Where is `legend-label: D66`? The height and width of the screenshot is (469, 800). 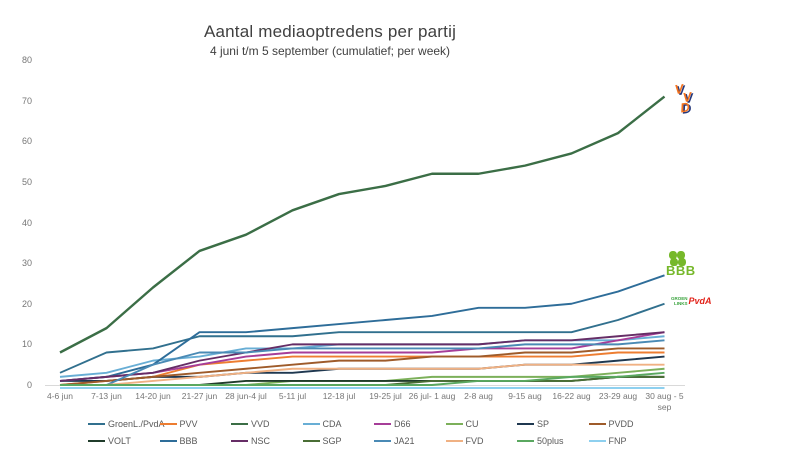
legend-label: D66 is located at coordinates (402, 424).